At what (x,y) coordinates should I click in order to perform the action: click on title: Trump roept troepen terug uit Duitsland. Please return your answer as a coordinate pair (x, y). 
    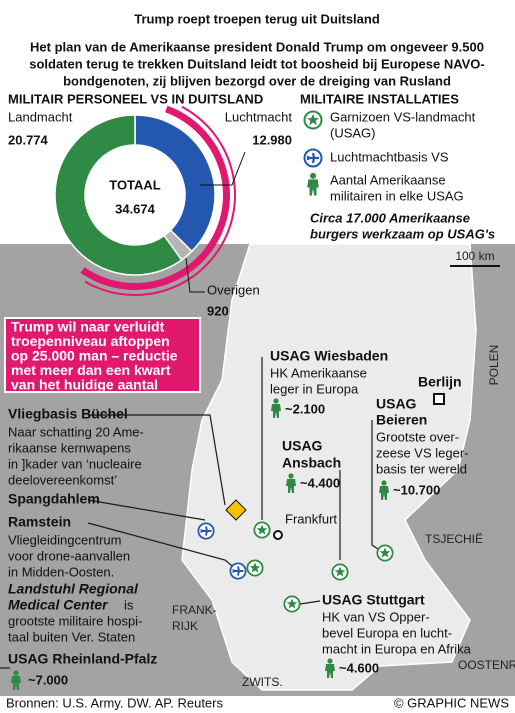
    Looking at the image, I should click on (257, 18).